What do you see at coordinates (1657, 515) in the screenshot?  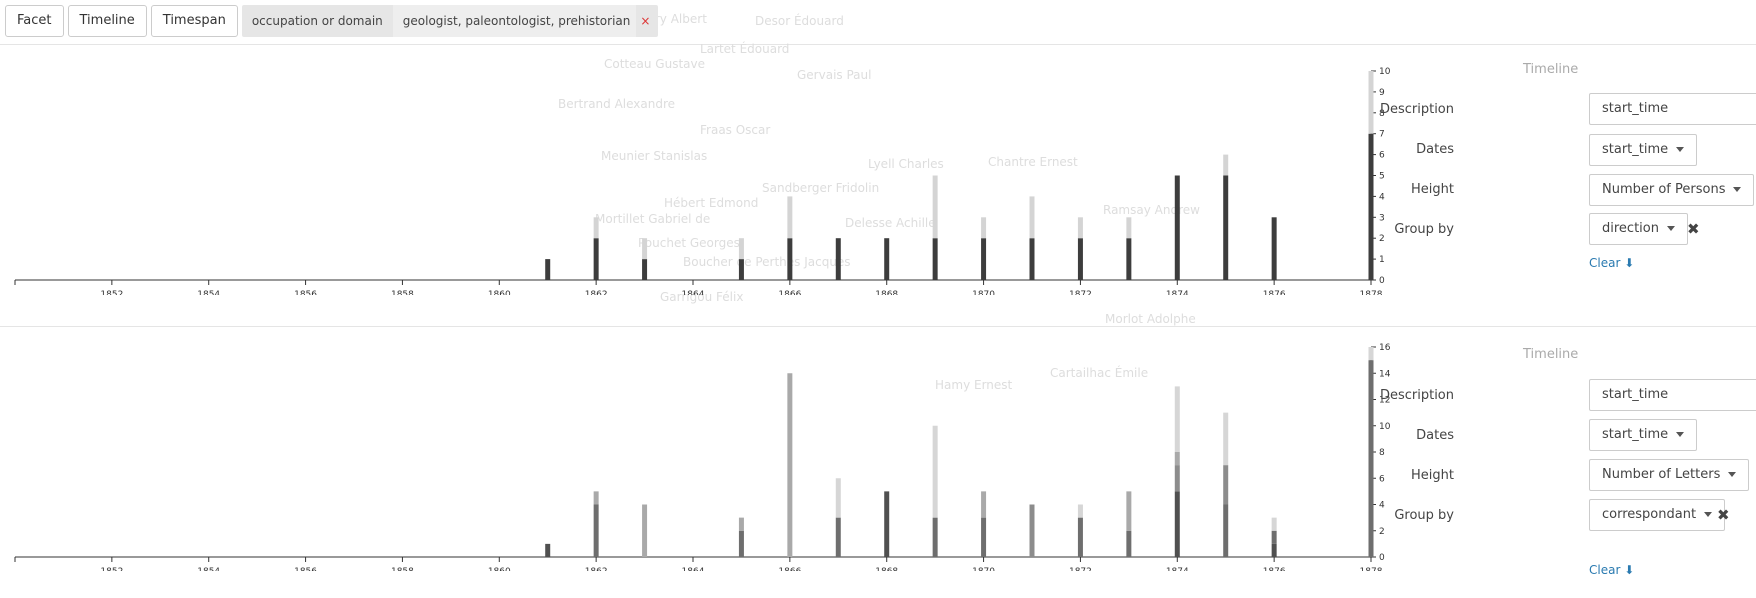 I see `groupby-select: correspondant` at bounding box center [1657, 515].